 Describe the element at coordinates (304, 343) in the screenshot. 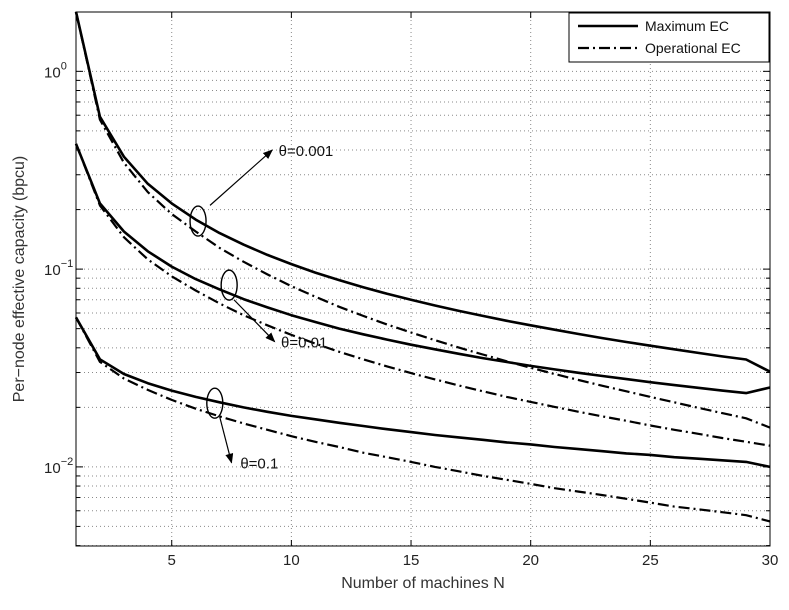

I see `annotation-label: θ=0.01` at that location.